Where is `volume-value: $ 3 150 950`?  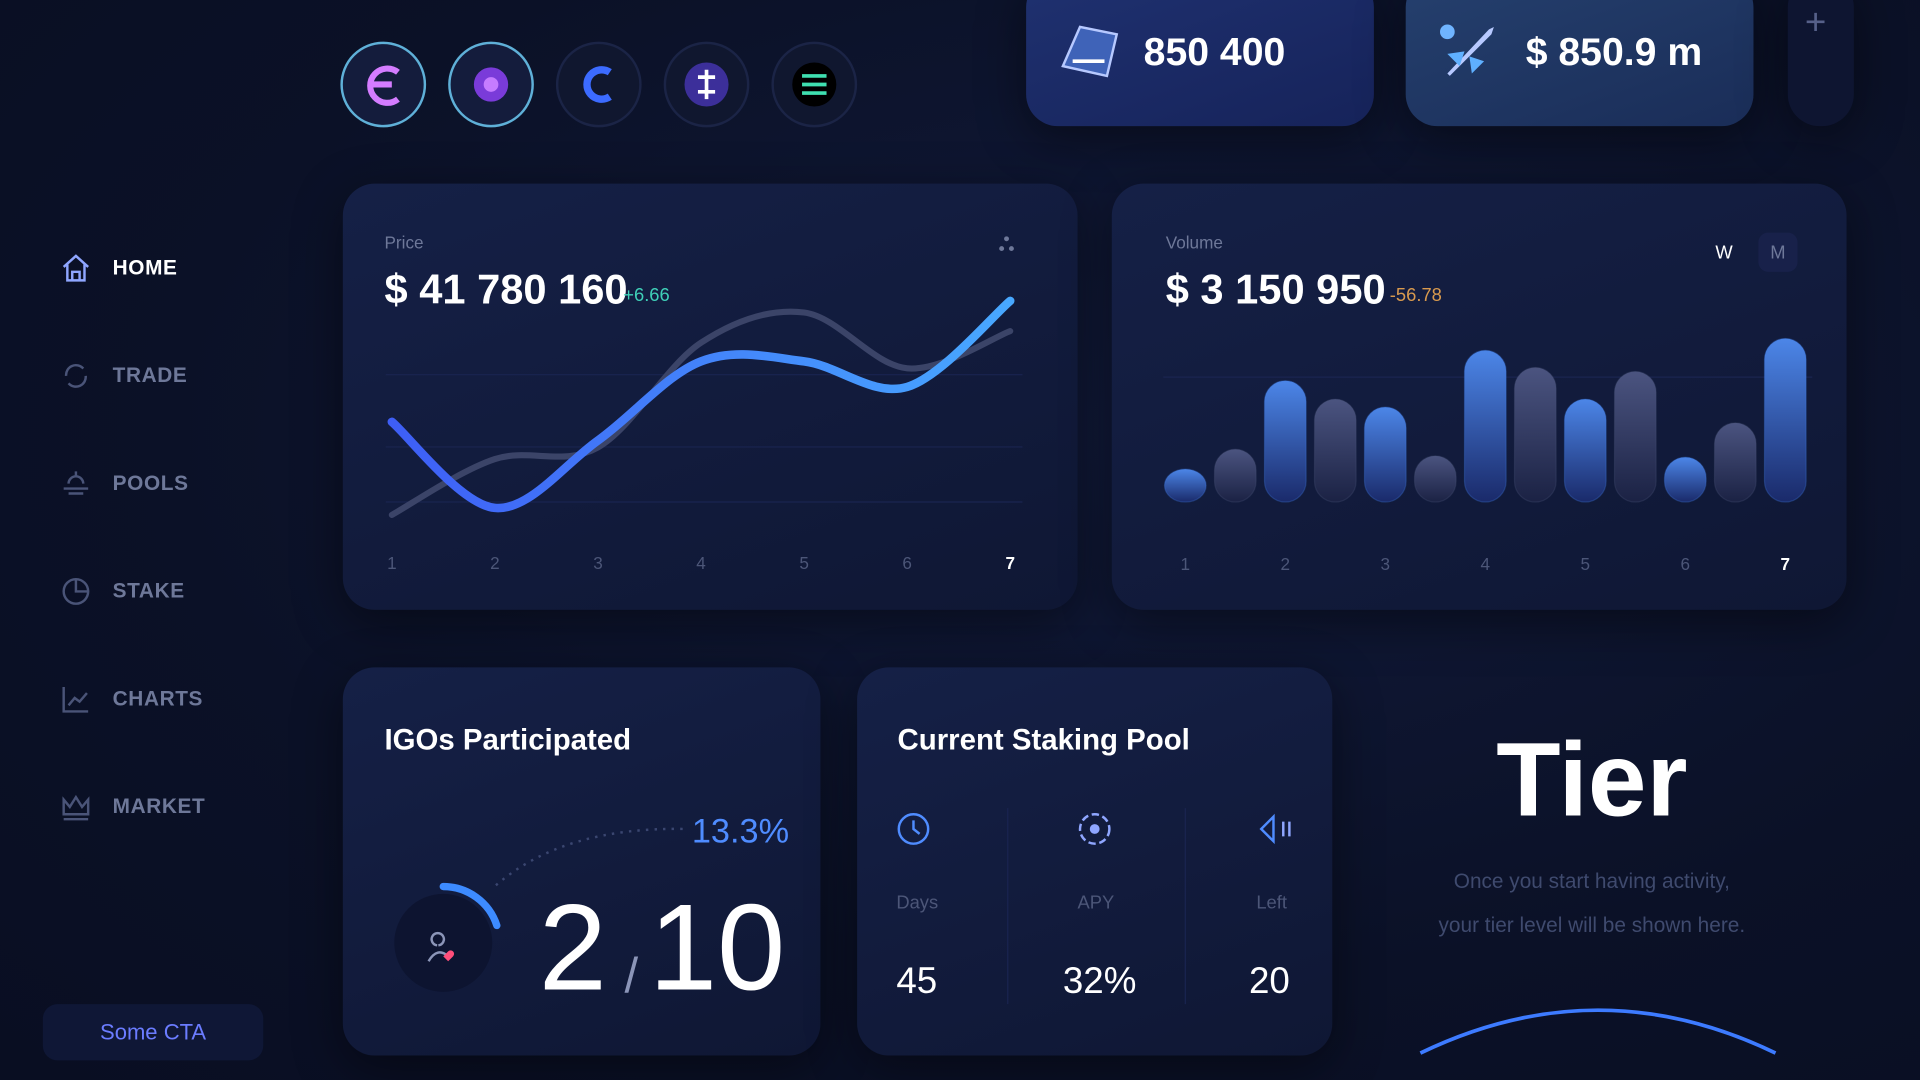 volume-value: $ 3 150 950 is located at coordinates (1275, 290).